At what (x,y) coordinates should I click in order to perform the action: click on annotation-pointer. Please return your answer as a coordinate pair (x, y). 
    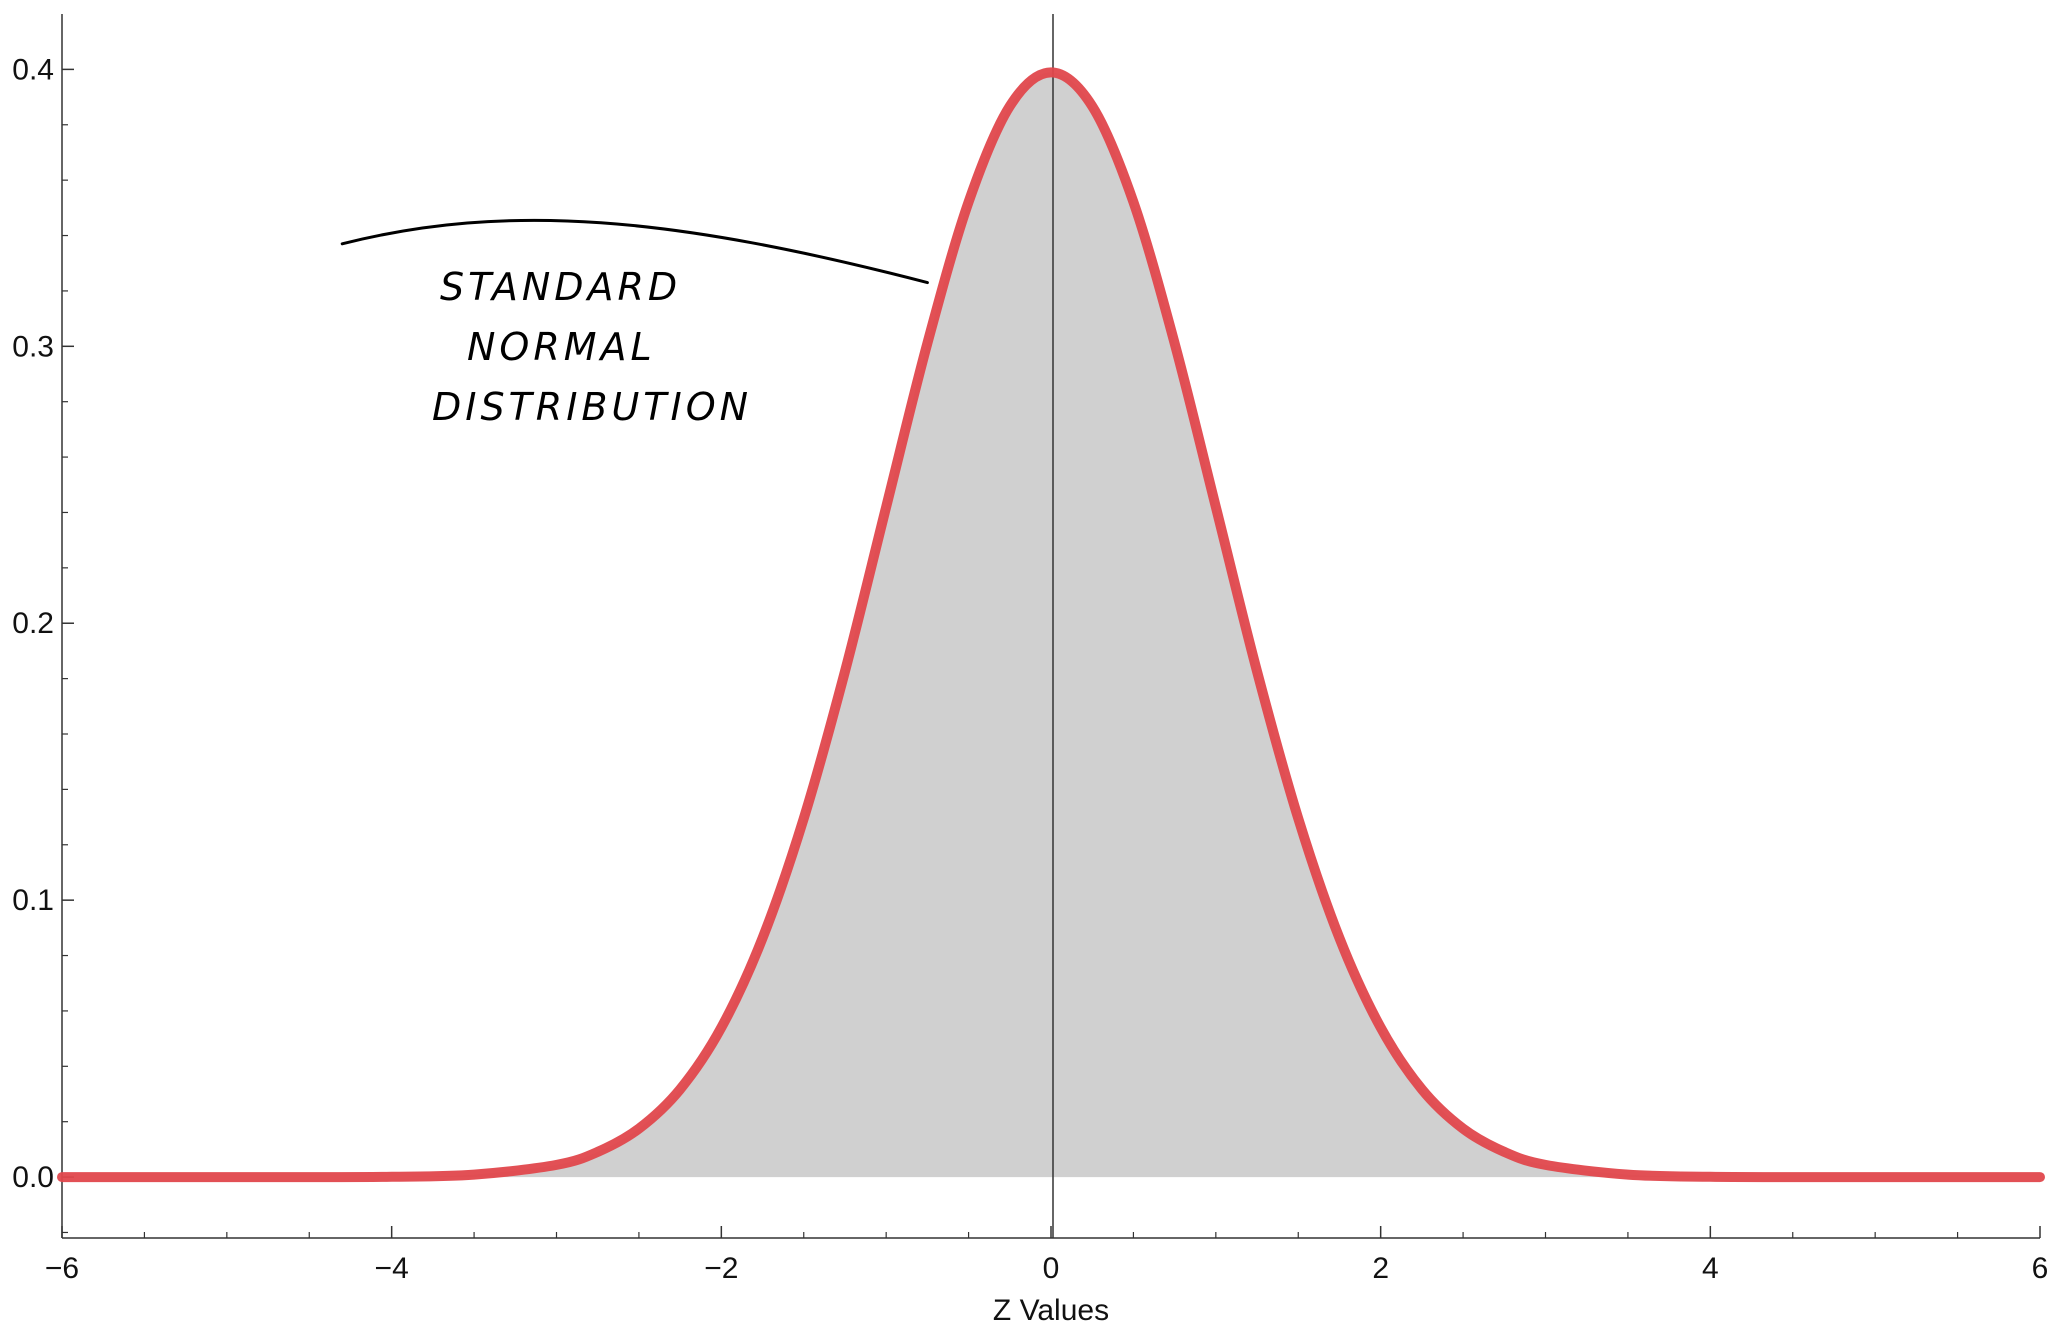
    Looking at the image, I should click on (634, 251).